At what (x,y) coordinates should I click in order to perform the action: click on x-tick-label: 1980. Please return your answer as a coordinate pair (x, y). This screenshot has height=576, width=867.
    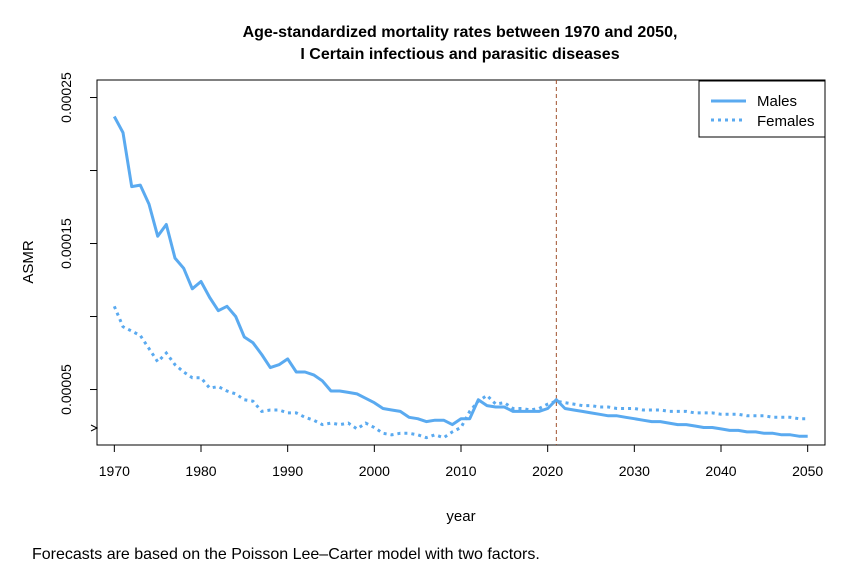
    Looking at the image, I should click on (200, 471).